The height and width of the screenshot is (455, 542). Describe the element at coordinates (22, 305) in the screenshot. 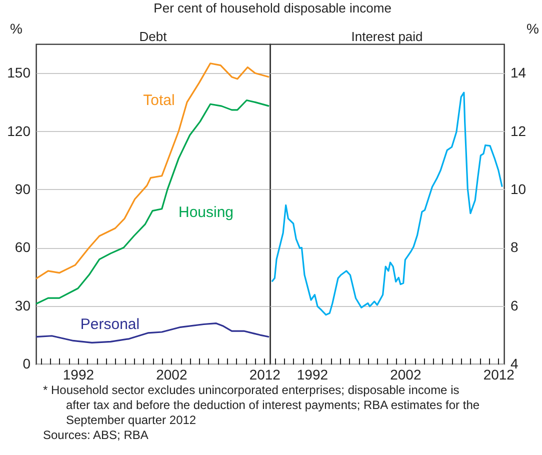

I see `y-tick-label: 30` at that location.